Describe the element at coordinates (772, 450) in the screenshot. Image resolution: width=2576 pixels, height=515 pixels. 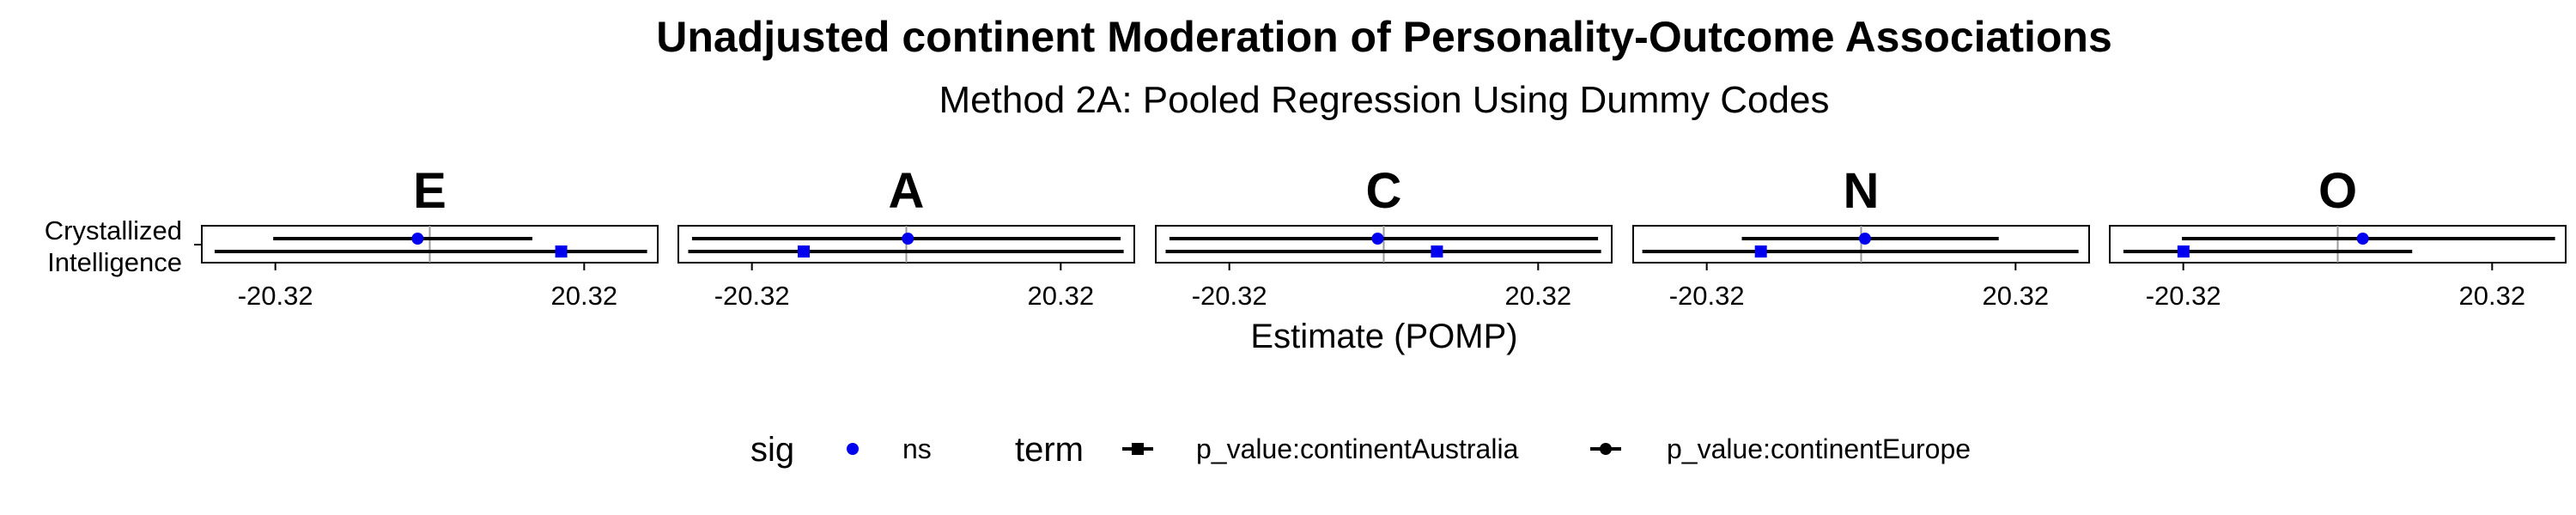
I see `legend-sig-title: sig` at that location.